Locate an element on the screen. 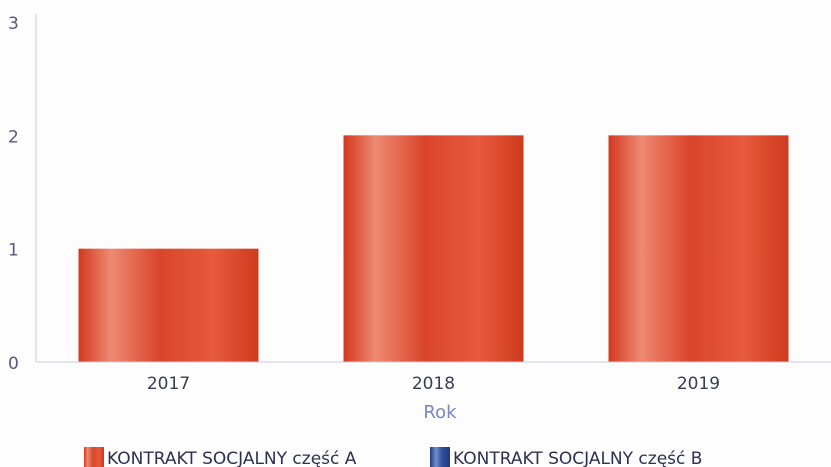 This screenshot has width=831, height=467. y-tick-label: 2 is located at coordinates (13, 137).